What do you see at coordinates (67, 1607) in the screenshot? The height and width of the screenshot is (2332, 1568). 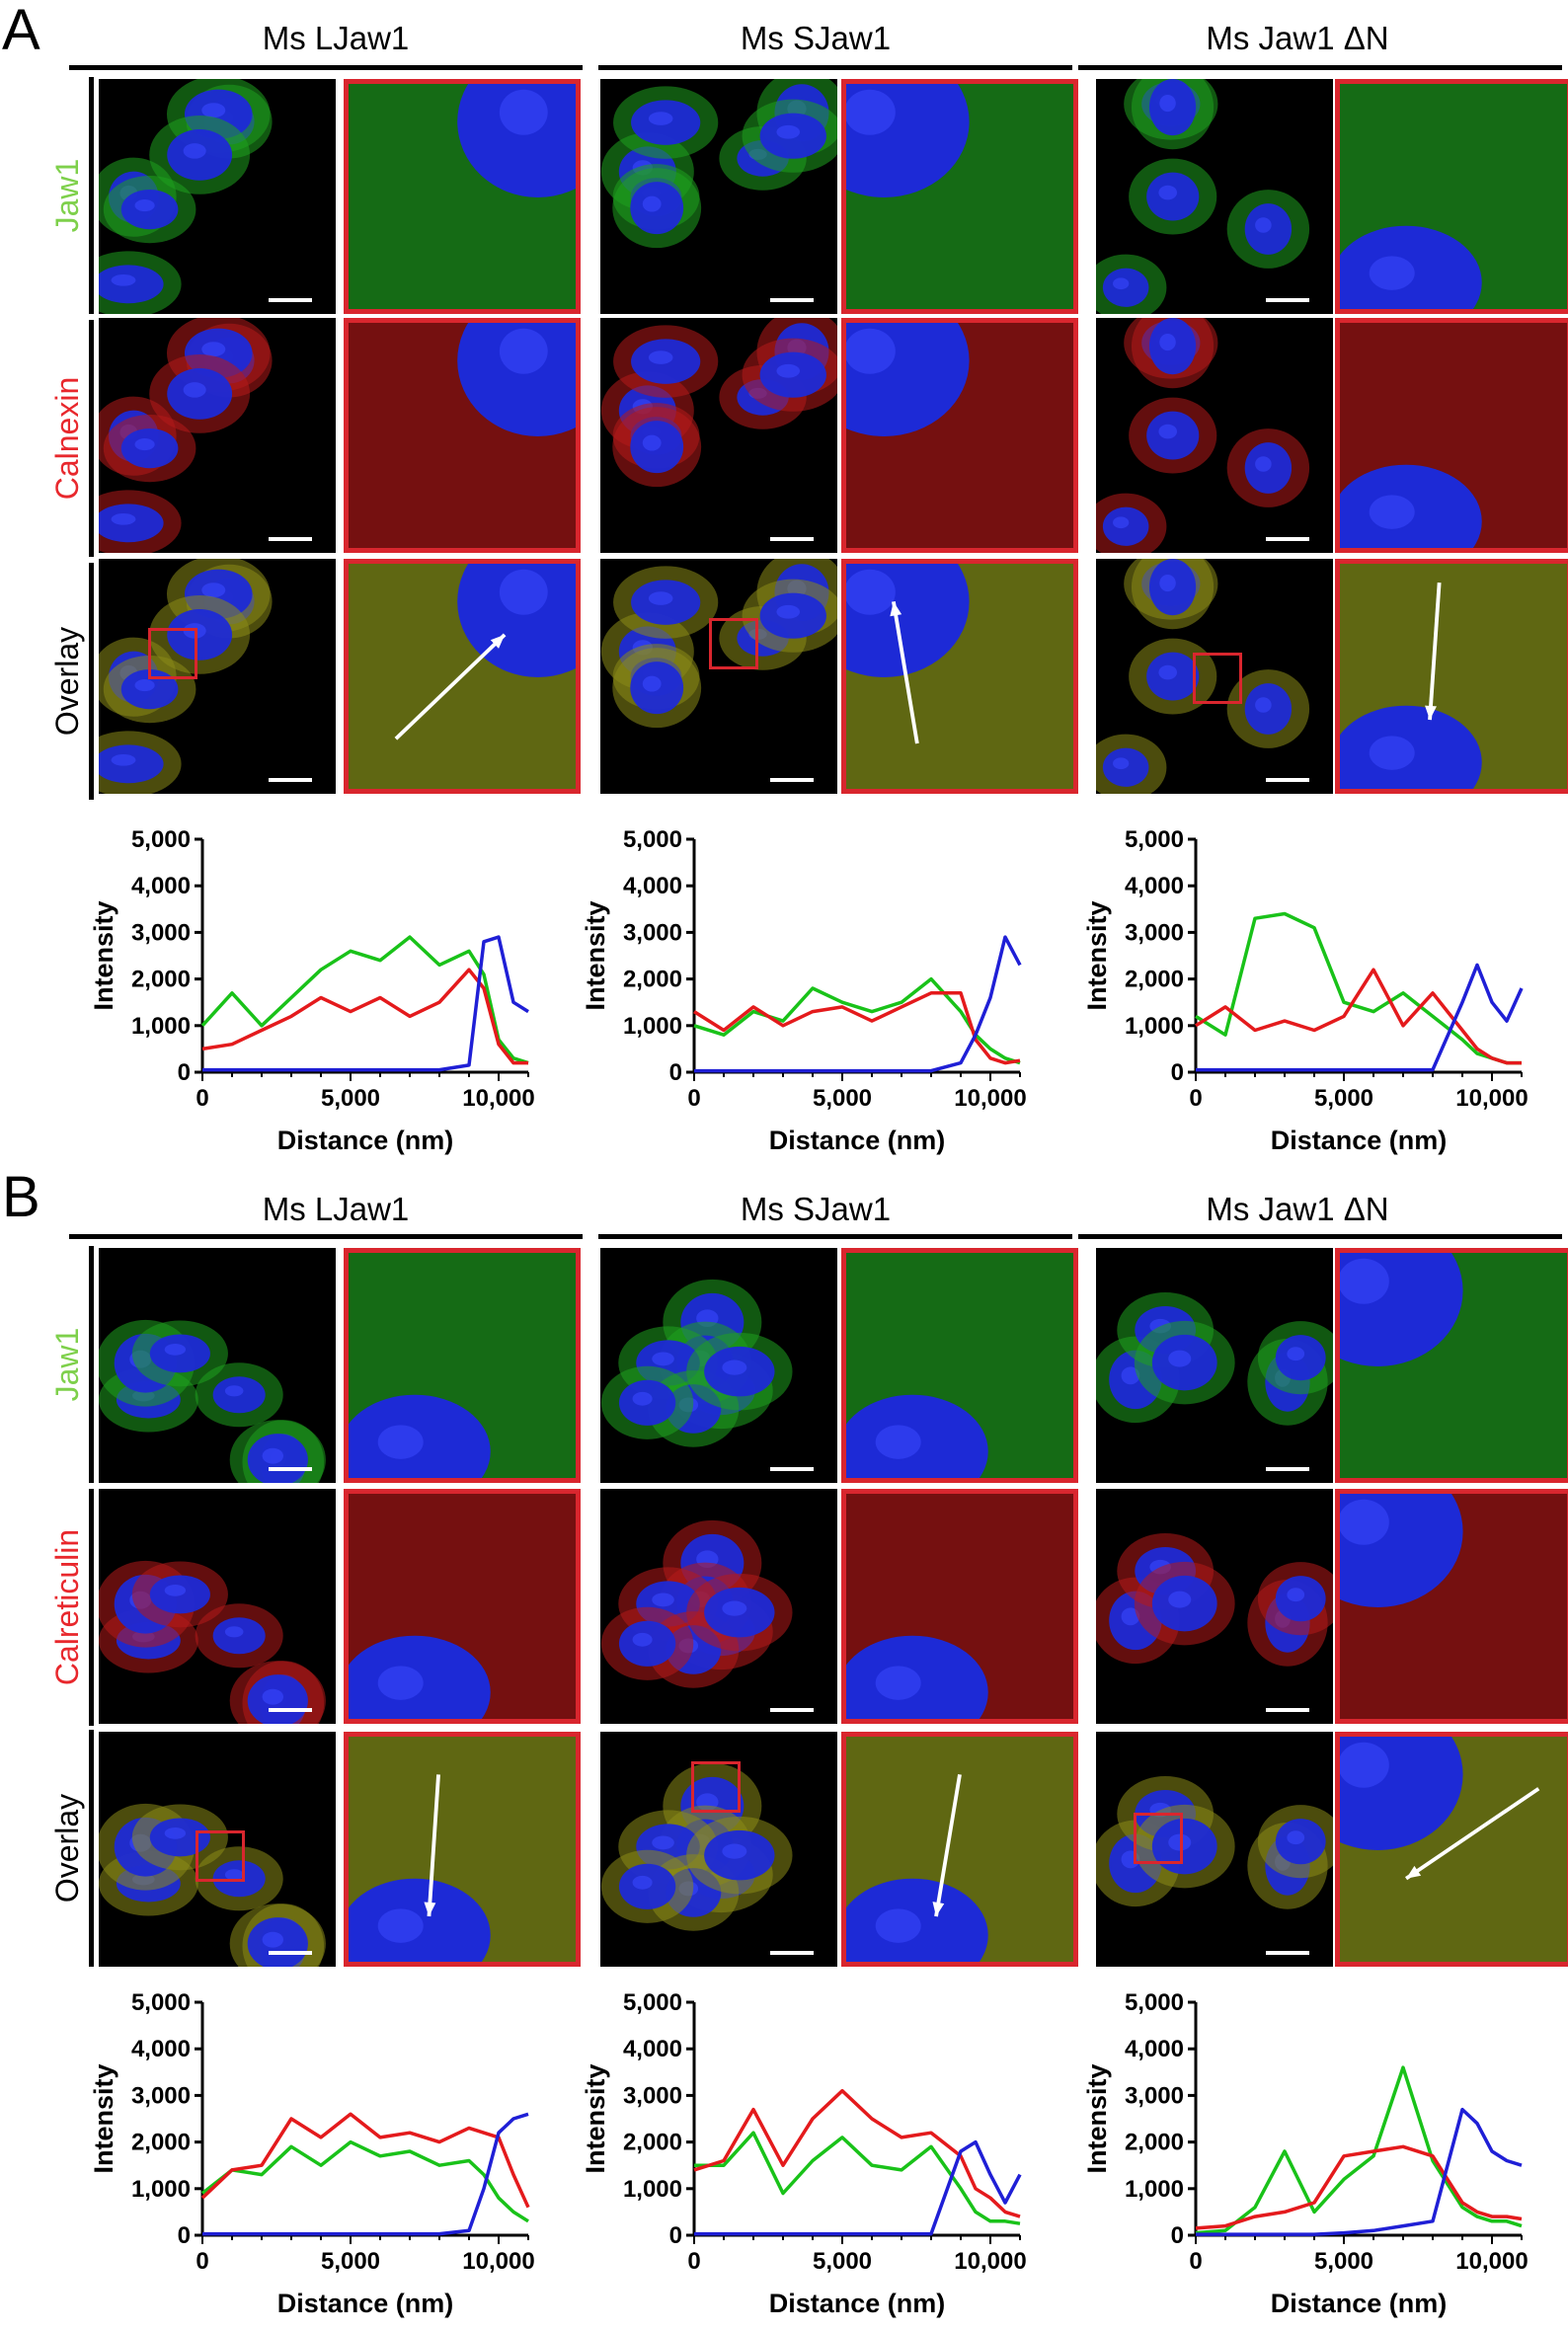 I see `row-label-b-calreticulin: Calreticulin` at bounding box center [67, 1607].